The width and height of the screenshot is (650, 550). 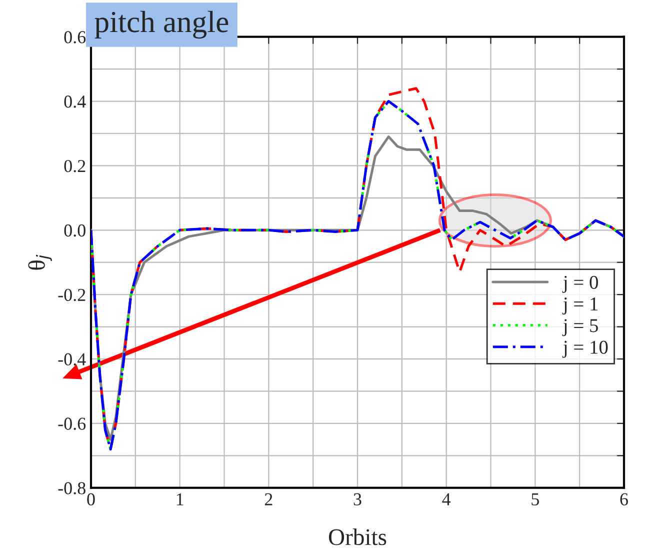 I want to click on y-tick-label: -0.4, so click(x=72, y=359).